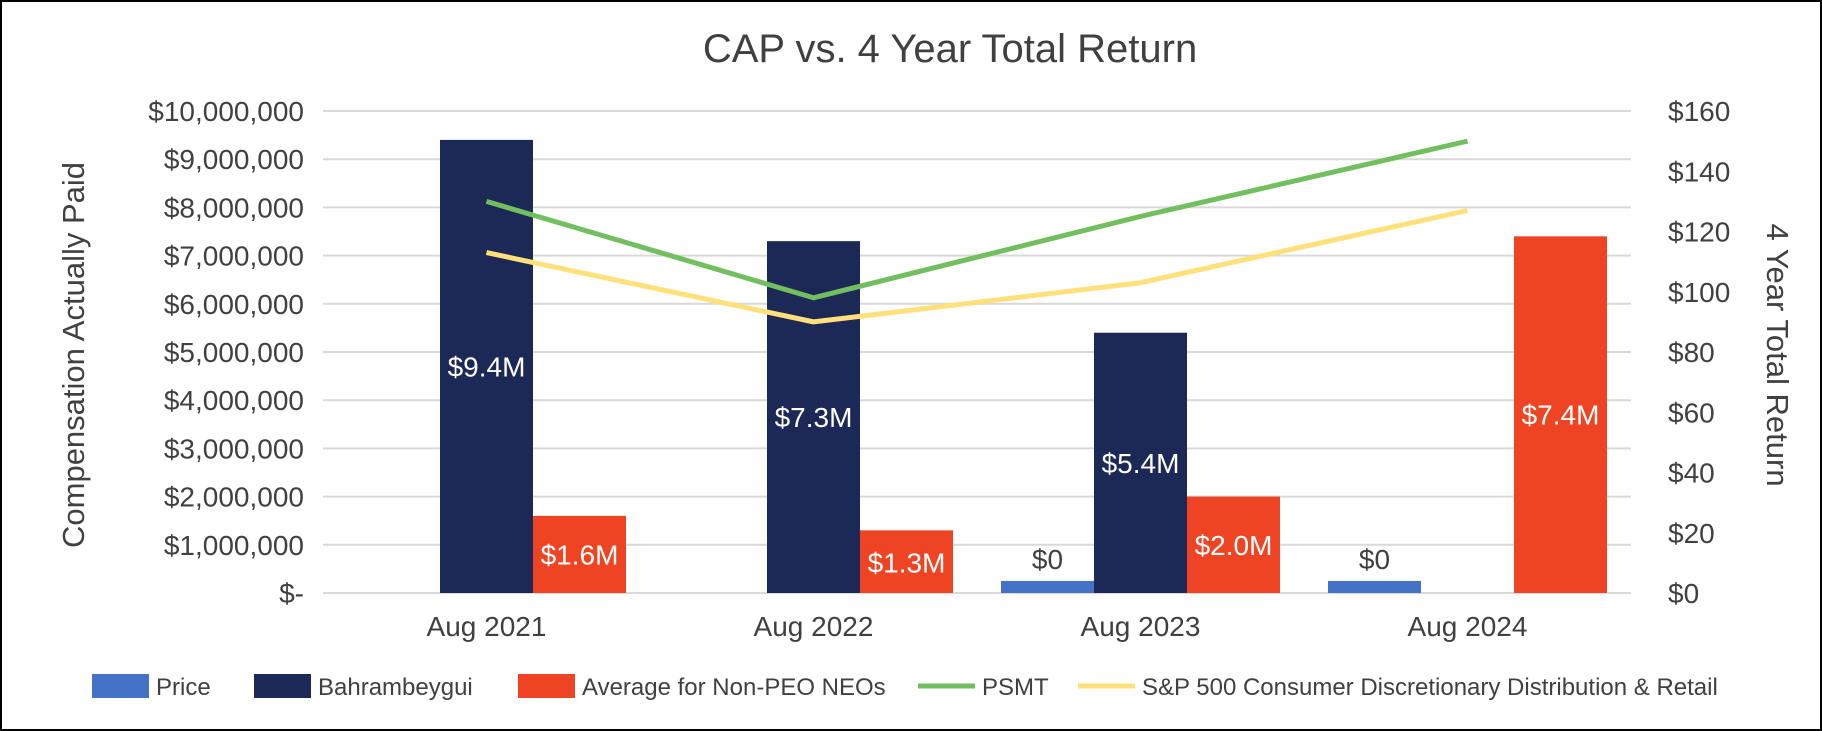 The width and height of the screenshot is (1822, 731). Describe the element at coordinates (234, 207) in the screenshot. I see `y-tick-label: $8,000,000` at that location.